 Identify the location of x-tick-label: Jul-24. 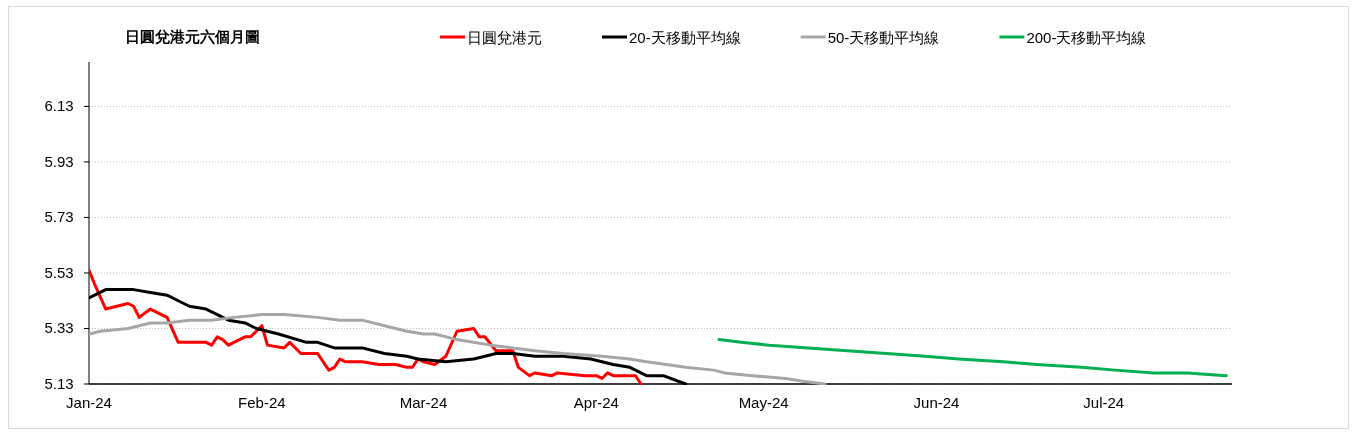
(1104, 402).